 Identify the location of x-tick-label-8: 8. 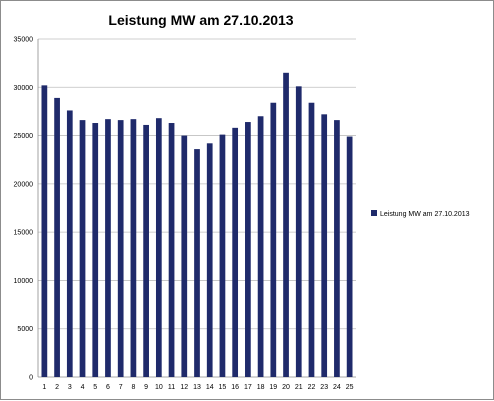
(133, 387).